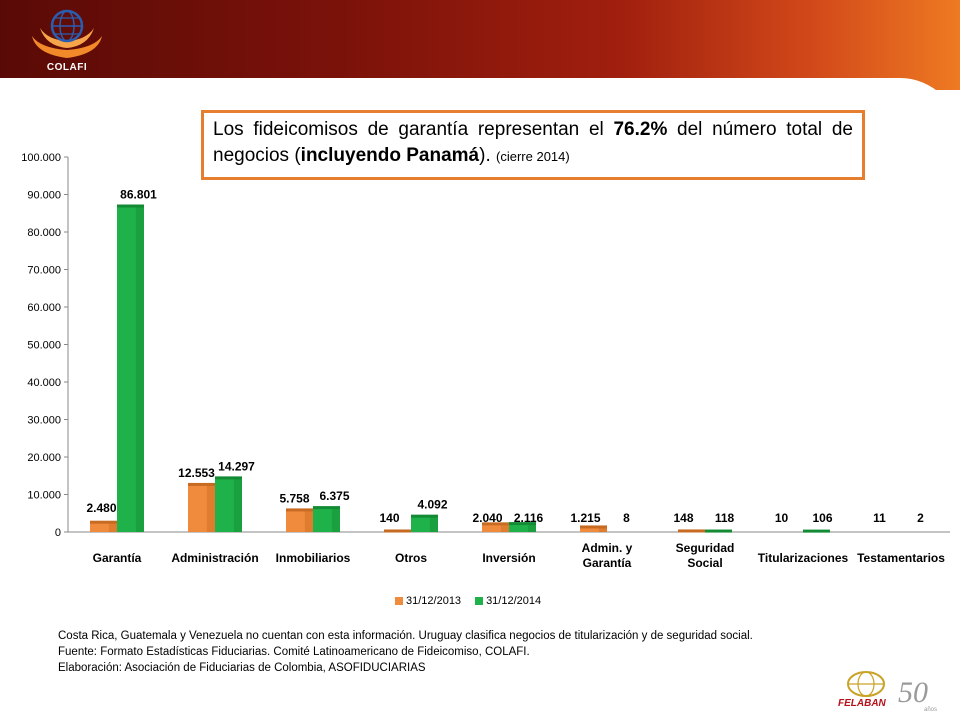 The width and height of the screenshot is (960, 720). Describe the element at coordinates (782, 518) in the screenshot. I see `data-label: 10` at that location.